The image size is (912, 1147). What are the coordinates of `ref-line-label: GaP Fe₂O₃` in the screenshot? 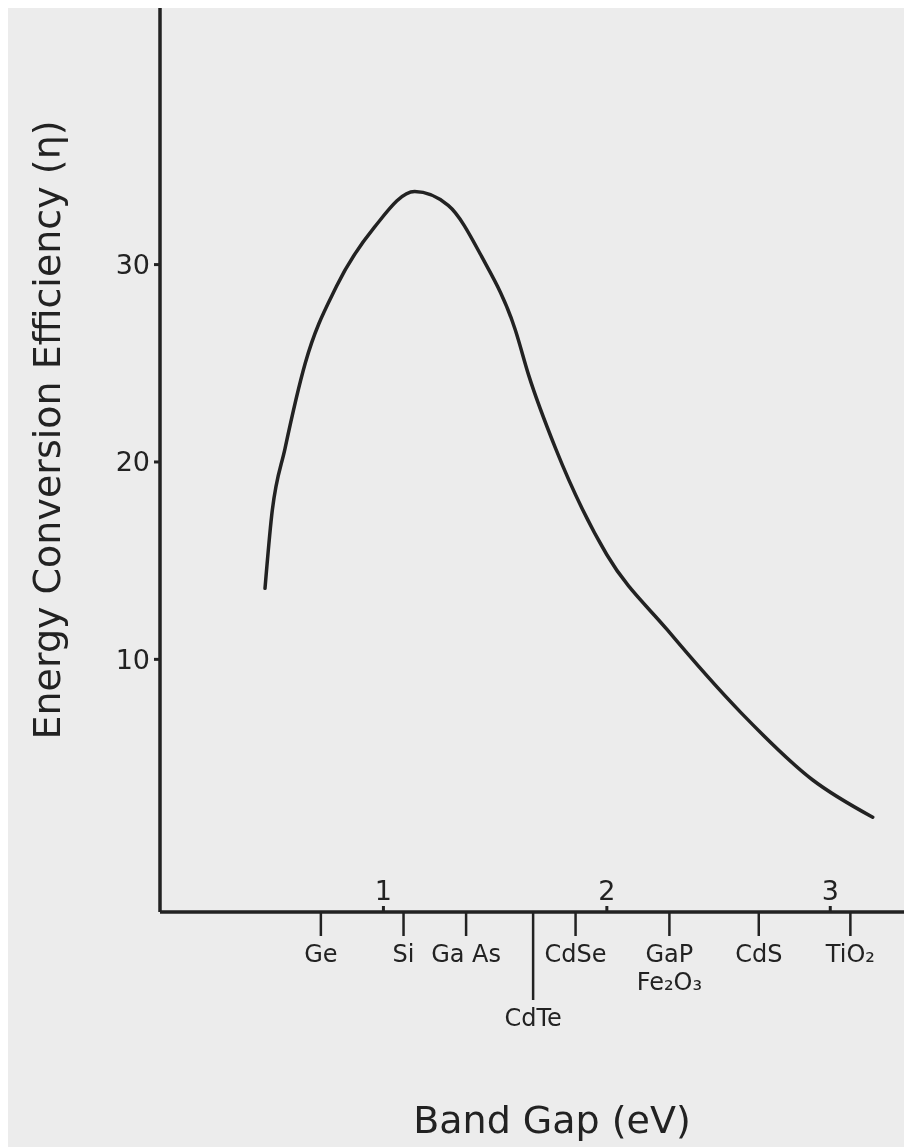 It's located at (669, 968).